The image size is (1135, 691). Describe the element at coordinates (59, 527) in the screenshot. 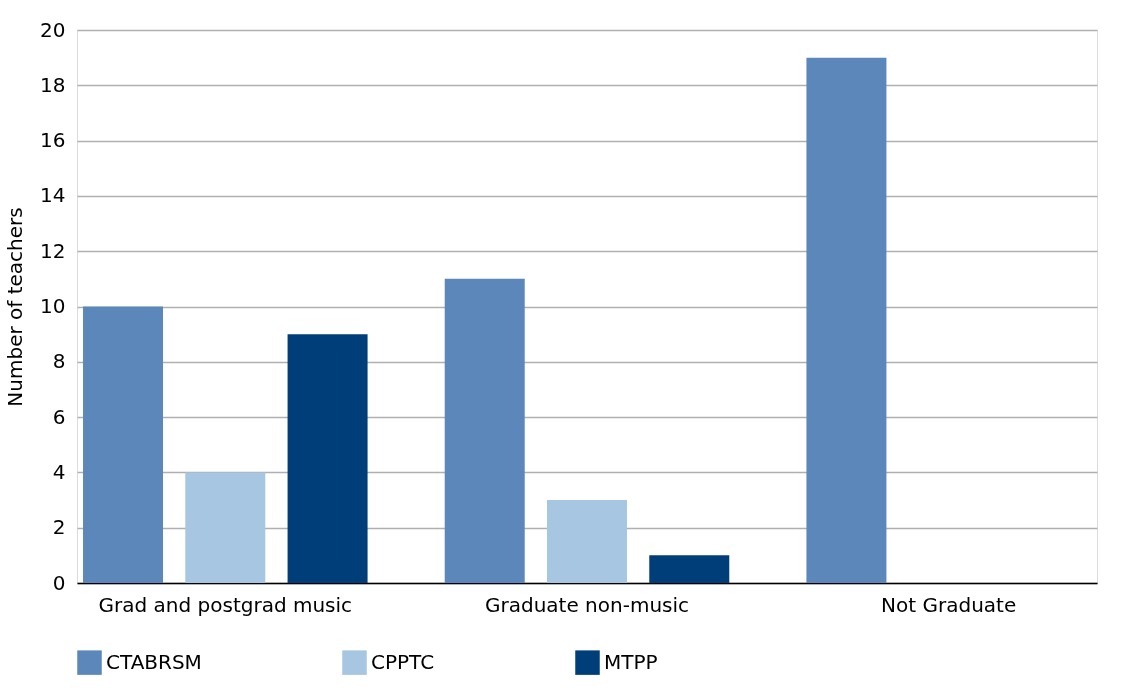

I see `y-tick-label: 2` at that location.